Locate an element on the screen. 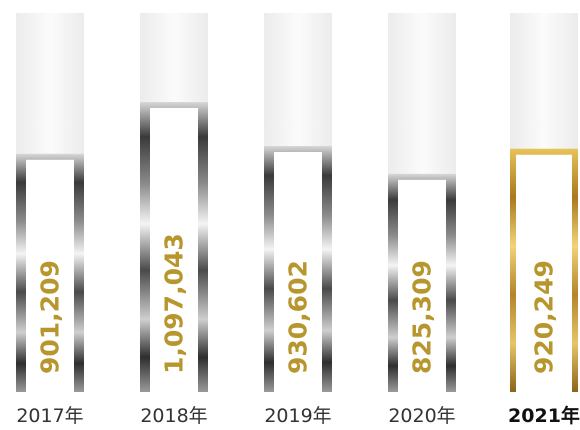  bar-value-label: 825,309 is located at coordinates (422, 317).